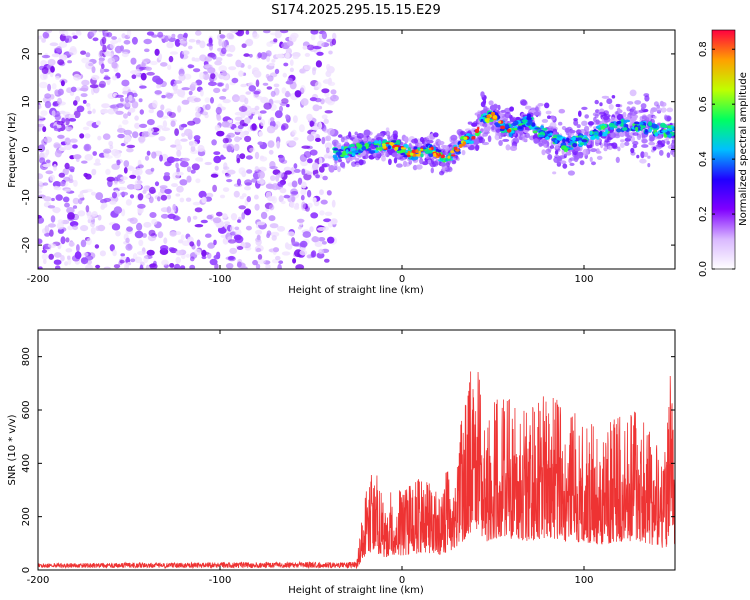 This screenshot has height=600, width=750. What do you see at coordinates (26, 54) in the screenshot?
I see `y-tick-label: 20` at bounding box center [26, 54].